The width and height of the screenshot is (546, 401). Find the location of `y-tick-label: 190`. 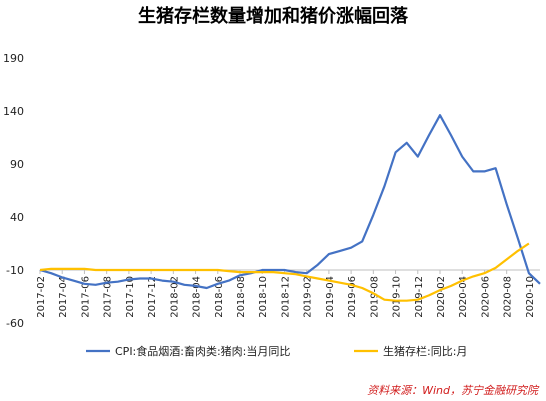

y-tick-label: 190 is located at coordinates (13, 58).